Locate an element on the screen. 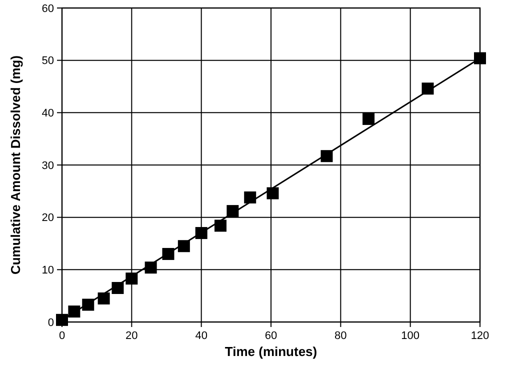  x-tick-label: 20 is located at coordinates (132, 336).